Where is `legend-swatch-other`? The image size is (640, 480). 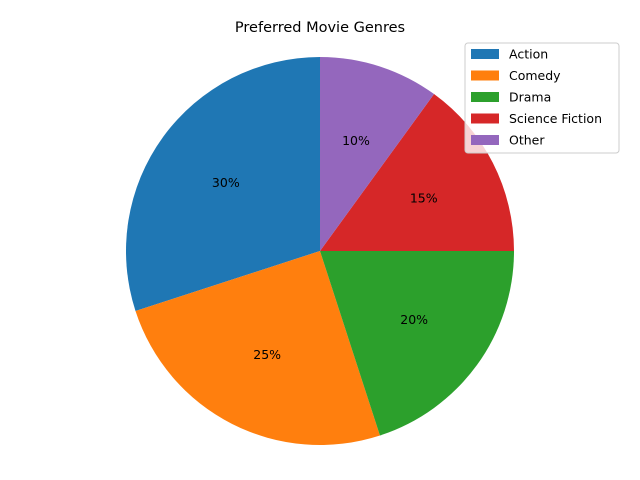 legend-swatch-other is located at coordinates (485, 140).